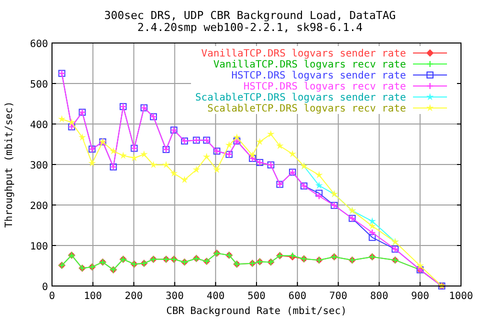  I want to click on legend-label: HSTCP.DRS logvars sender rate, so click(318, 76).